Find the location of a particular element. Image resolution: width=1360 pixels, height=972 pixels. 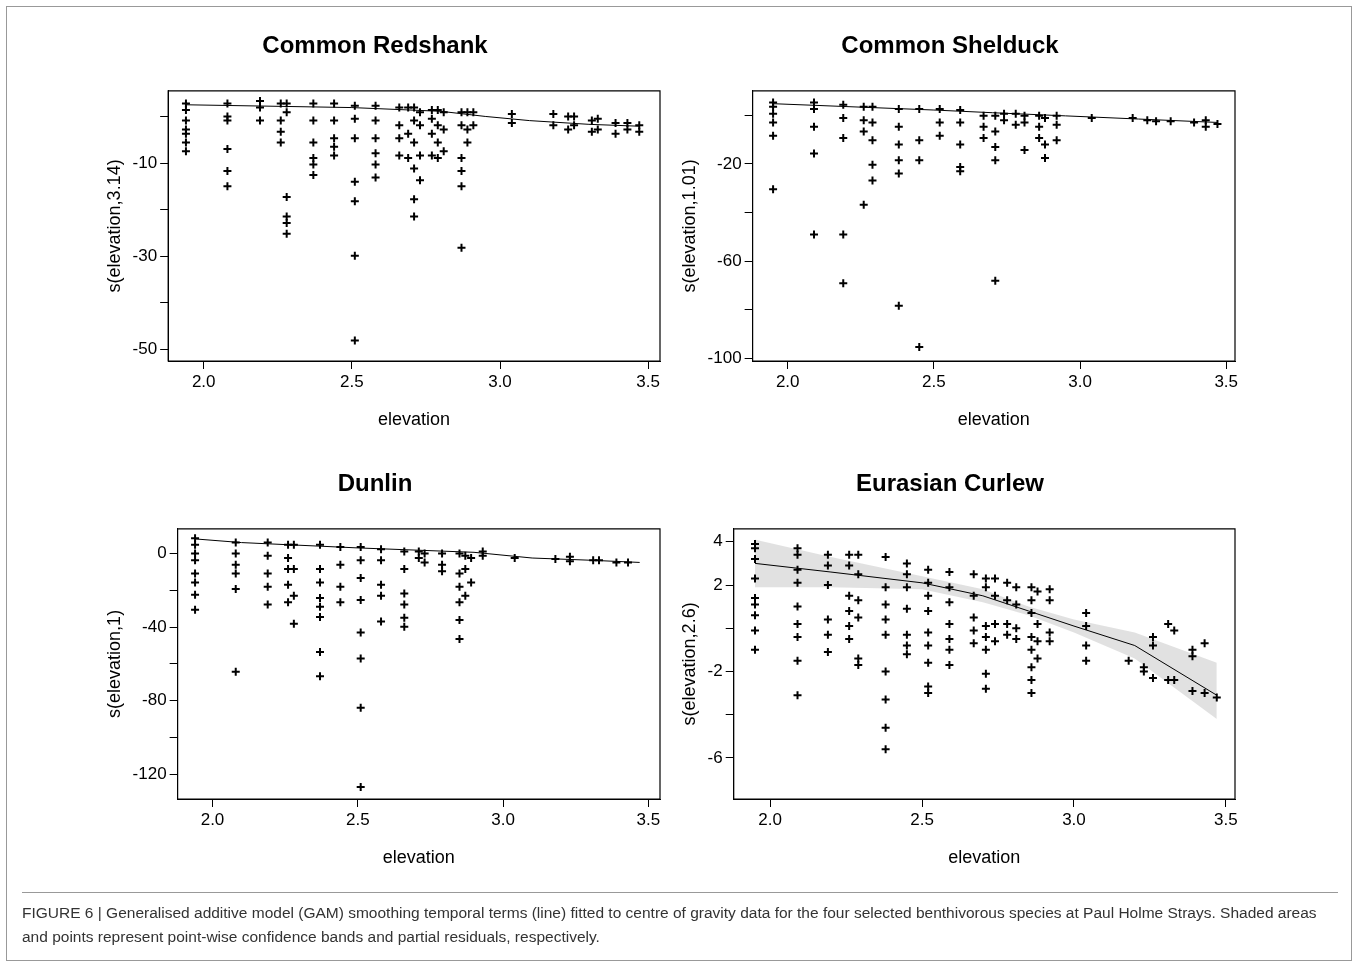

y-tick-label: -40 is located at coordinates (154, 626).